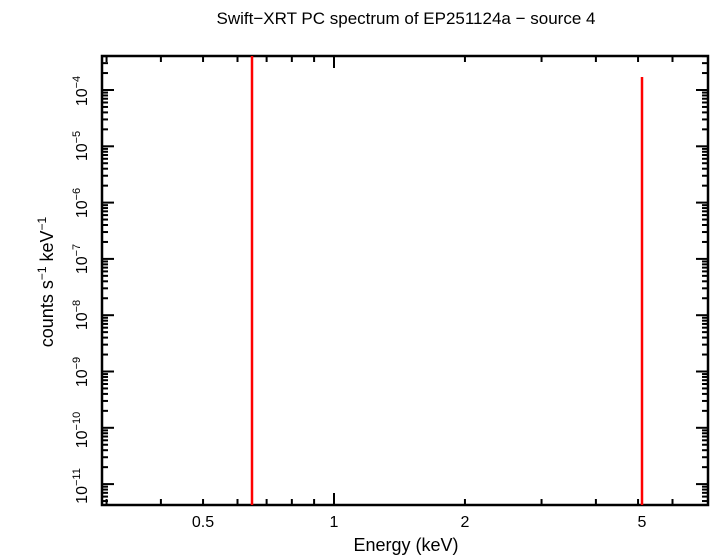 Image resolution: width=710 pixels, height=556 pixels. What do you see at coordinates (81, 430) in the screenshot?
I see `y-tick-label: 10−10` at bounding box center [81, 430].